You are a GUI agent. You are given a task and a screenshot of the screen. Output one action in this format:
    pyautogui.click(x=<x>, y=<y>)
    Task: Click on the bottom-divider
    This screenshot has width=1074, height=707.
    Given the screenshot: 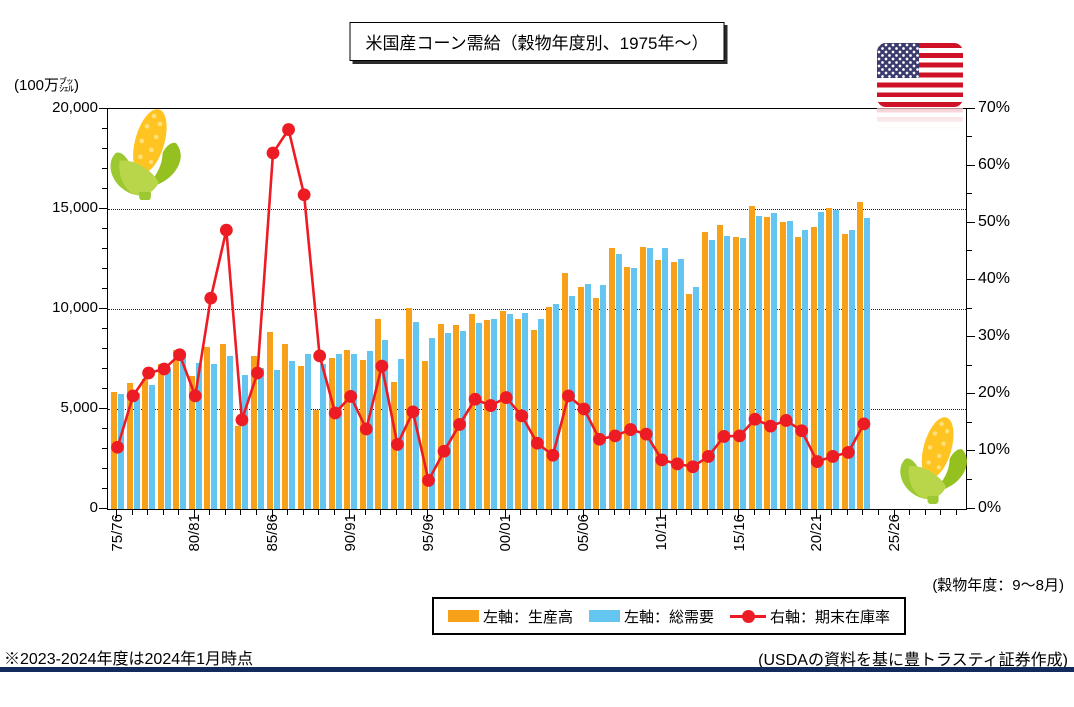 What is the action you would take?
    pyautogui.click(x=537, y=669)
    